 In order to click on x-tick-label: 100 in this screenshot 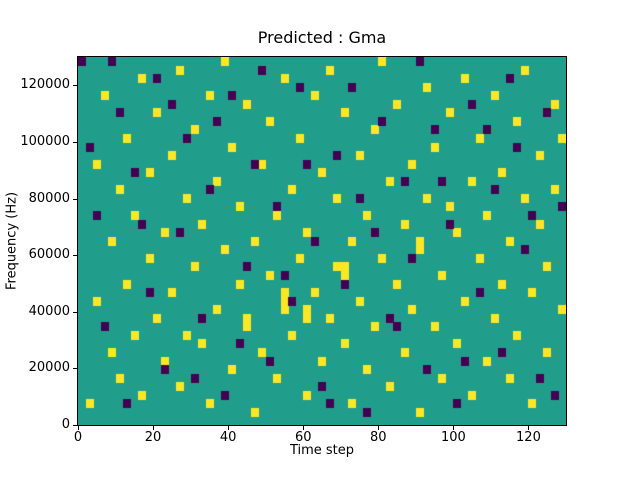, I will do `click(453, 437)`.